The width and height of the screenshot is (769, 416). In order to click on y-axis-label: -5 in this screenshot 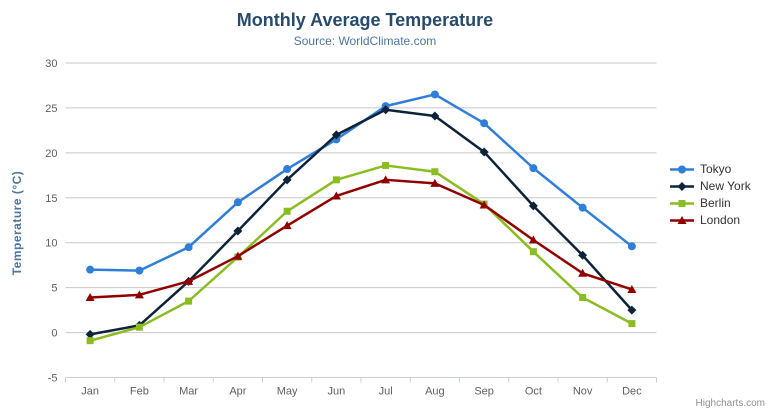, I will do `click(53, 379)`.